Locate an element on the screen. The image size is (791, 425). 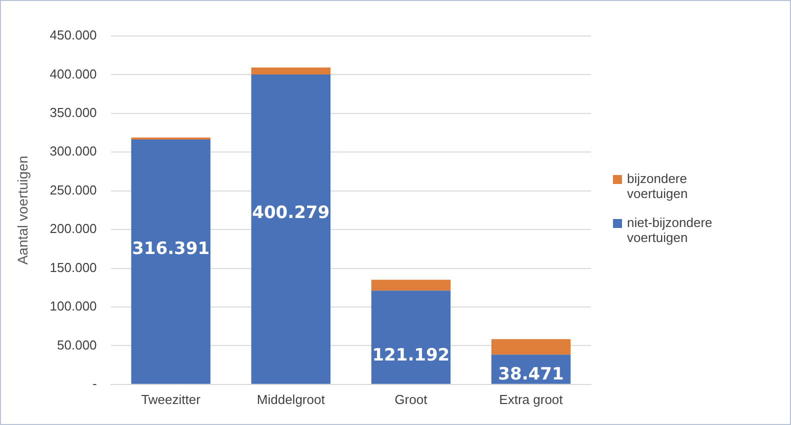
y-tick-label: 50.000 is located at coordinates (77, 344).